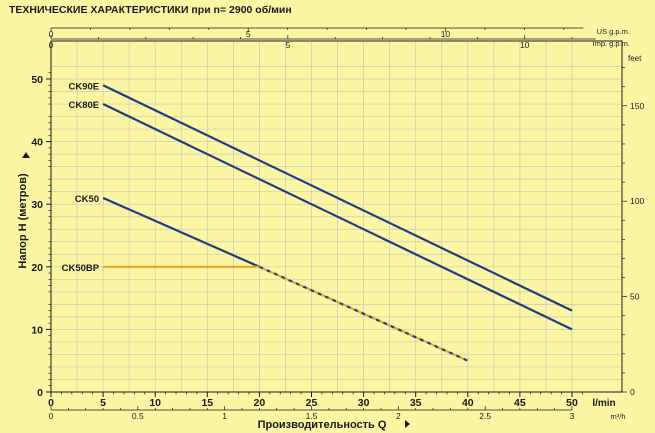 This screenshot has height=433, width=655. Describe the element at coordinates (468, 403) in the screenshot. I see `x-tick-label: 40` at that location.